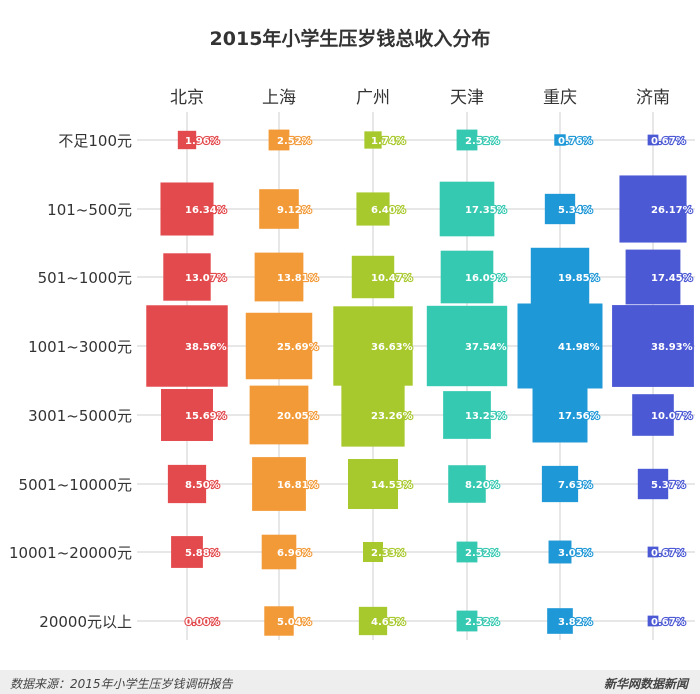 The height and width of the screenshot is (694, 700). What do you see at coordinates (575, 553) in the screenshot?
I see `value-label-4-6: 3.05%` at bounding box center [575, 553].